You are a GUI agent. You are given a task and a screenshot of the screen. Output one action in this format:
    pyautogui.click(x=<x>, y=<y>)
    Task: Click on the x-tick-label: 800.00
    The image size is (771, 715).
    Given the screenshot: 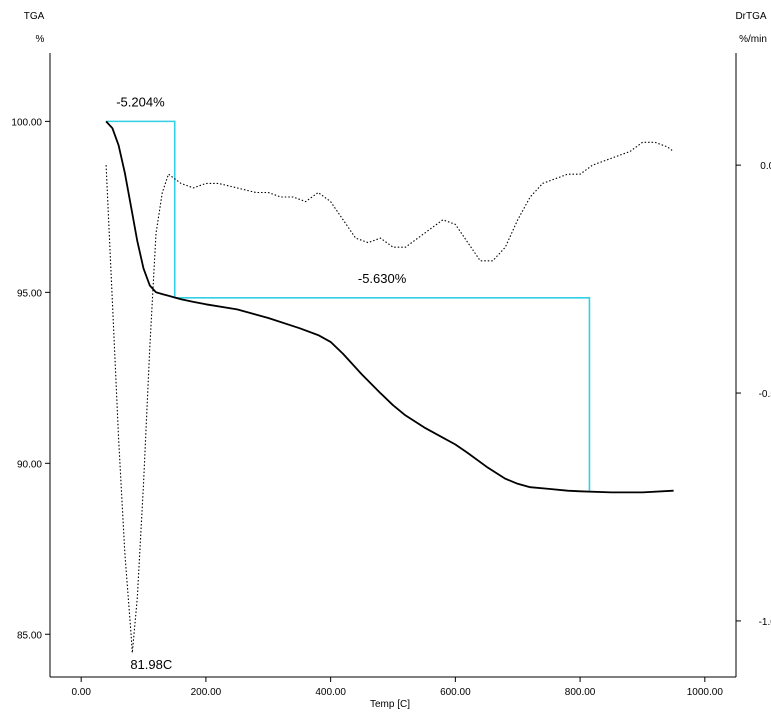 What is the action you would take?
    pyautogui.click(x=580, y=692)
    